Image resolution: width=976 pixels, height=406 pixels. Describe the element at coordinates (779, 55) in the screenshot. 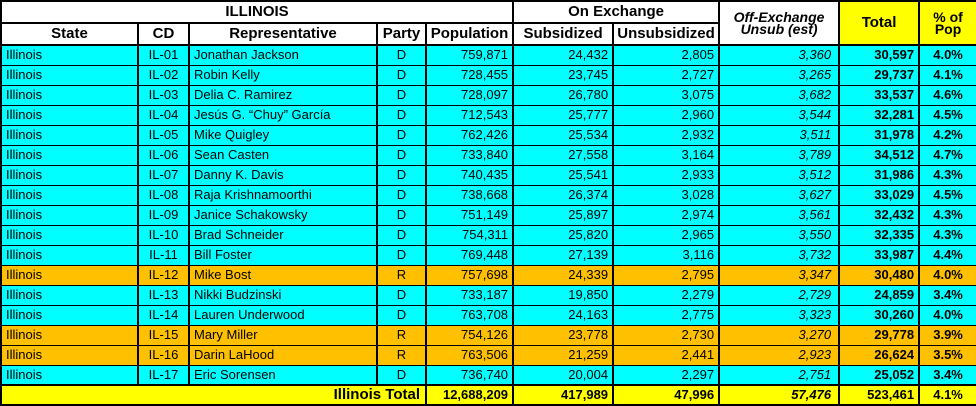

I see `cell-off-exchange: 3,360` at that location.